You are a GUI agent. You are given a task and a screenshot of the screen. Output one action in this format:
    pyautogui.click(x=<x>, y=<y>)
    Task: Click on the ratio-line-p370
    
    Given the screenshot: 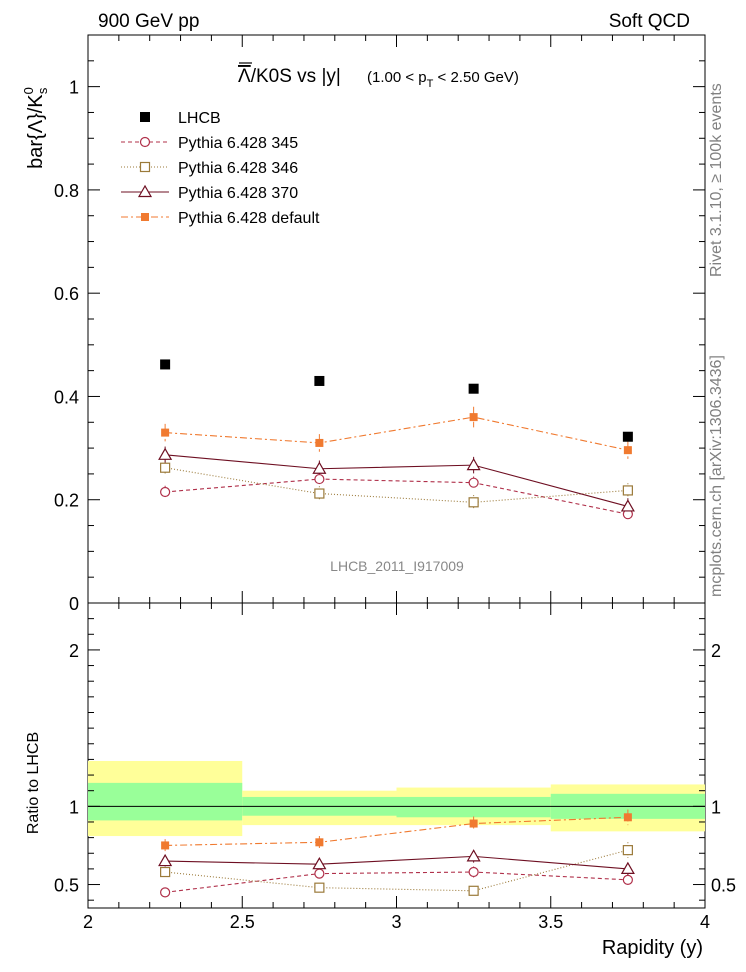 What is the action you would take?
    pyautogui.click(x=396, y=862)
    